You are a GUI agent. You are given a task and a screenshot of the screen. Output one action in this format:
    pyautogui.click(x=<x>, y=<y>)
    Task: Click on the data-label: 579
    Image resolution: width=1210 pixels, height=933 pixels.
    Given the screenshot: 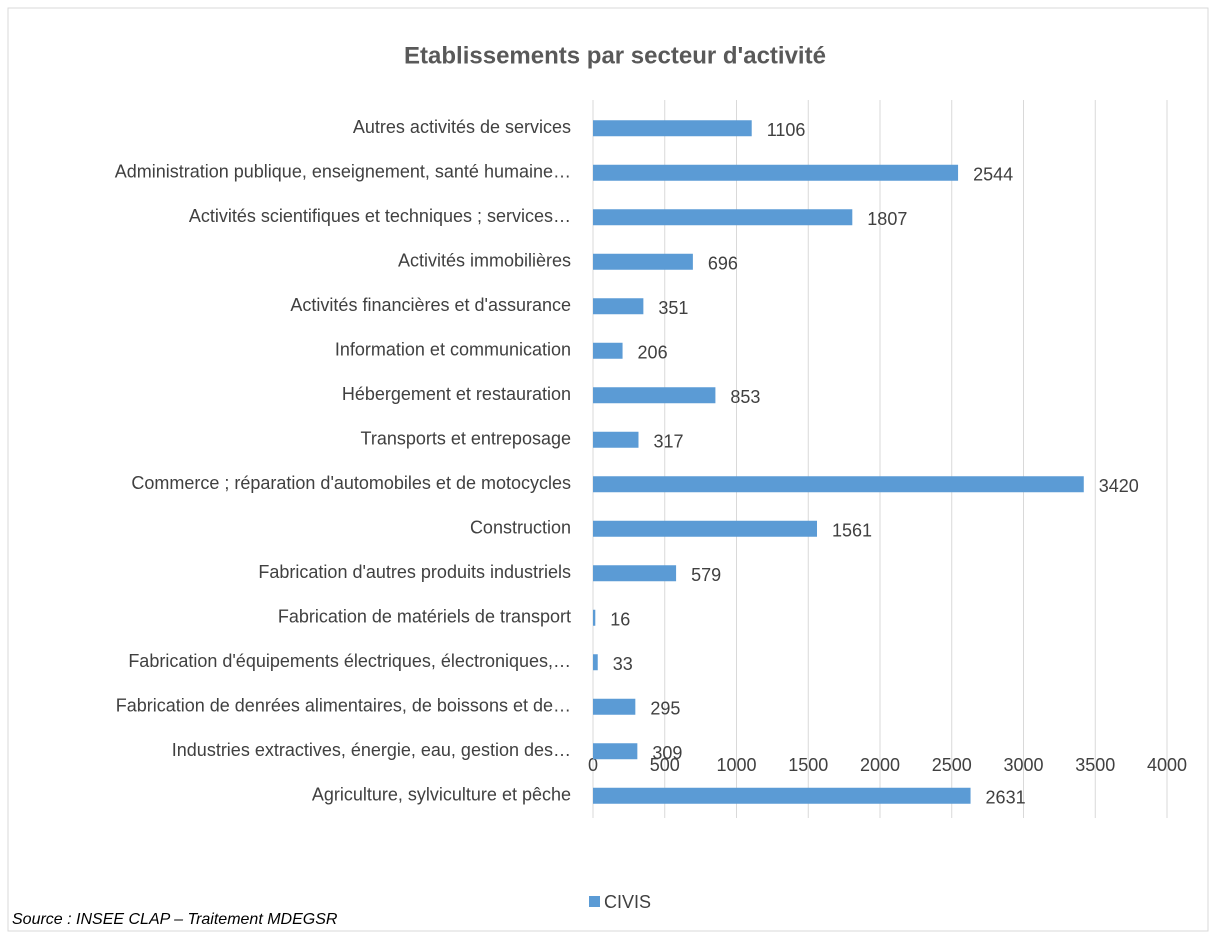 What is the action you would take?
    pyautogui.click(x=706, y=575)
    